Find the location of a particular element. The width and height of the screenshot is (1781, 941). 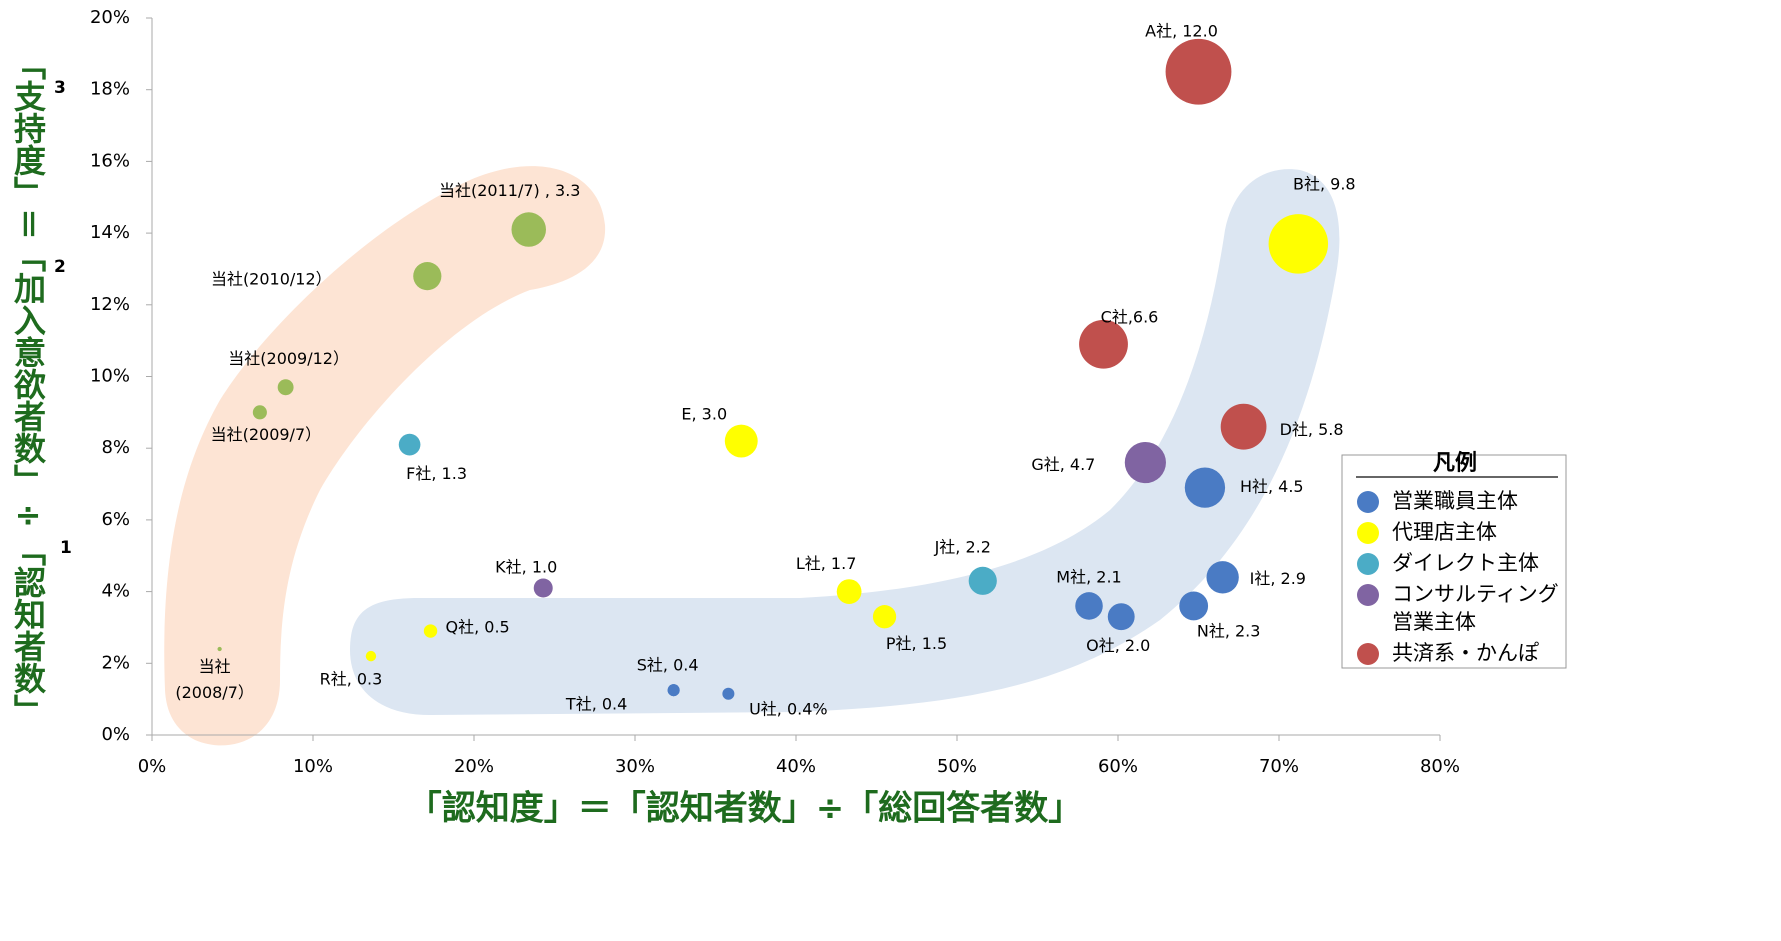

y-tick-label: 14% is located at coordinates (110, 232).